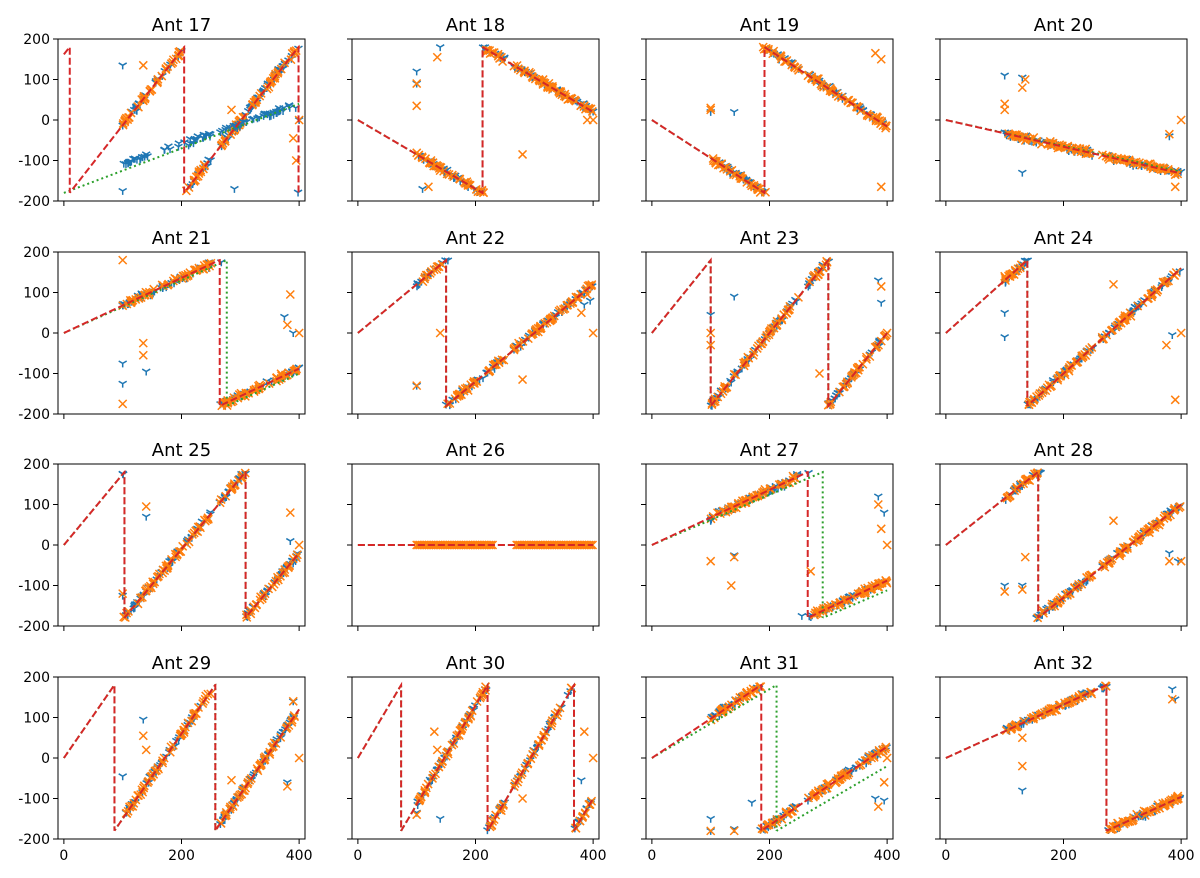 This screenshot has height=878, width=1200. I want to click on subplot-title: Ant 18, so click(475, 25).